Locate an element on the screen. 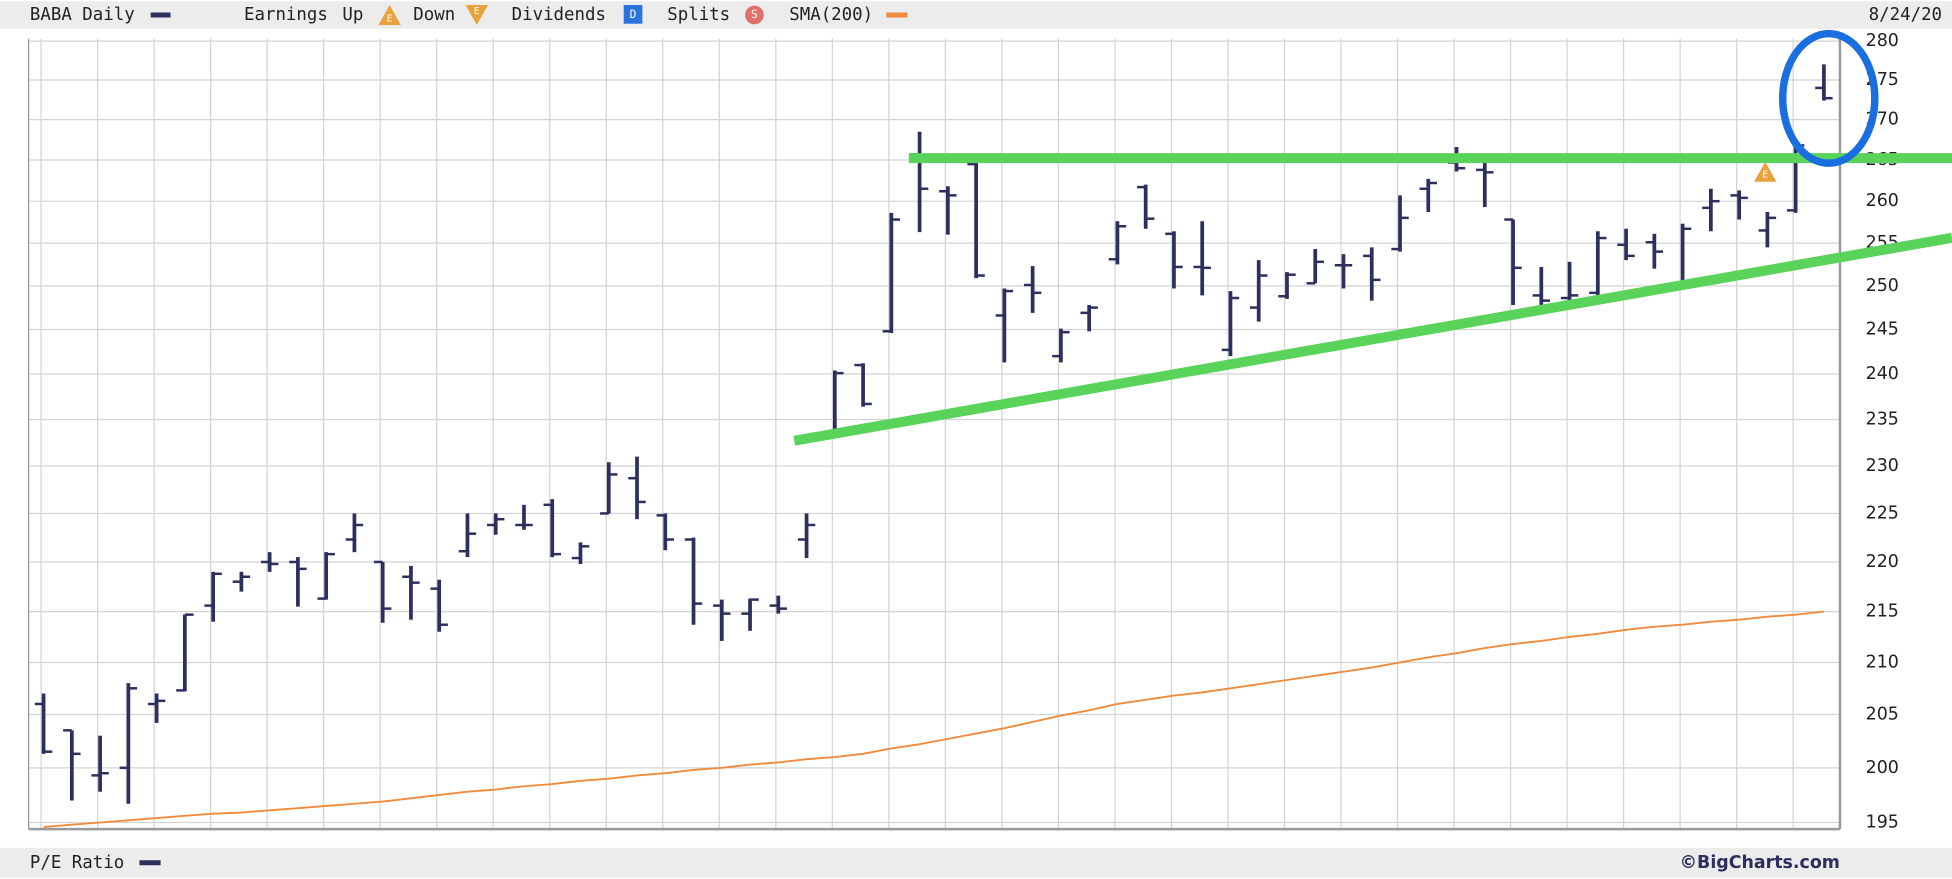 The image size is (1952, 879). up-icon is located at coordinates (389, 15).